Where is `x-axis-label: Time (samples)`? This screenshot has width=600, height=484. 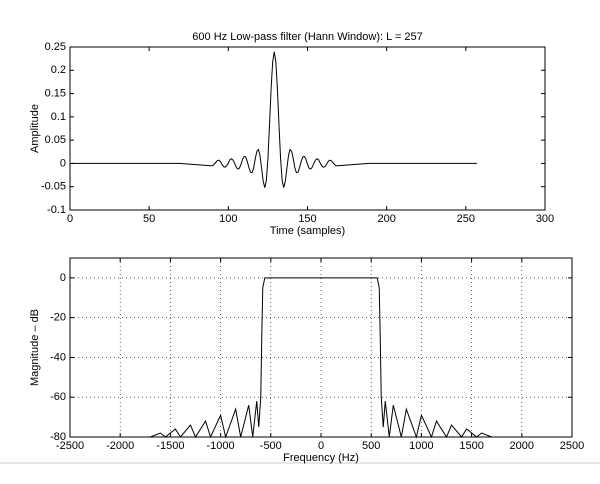 x-axis-label: Time (samples) is located at coordinates (307, 231).